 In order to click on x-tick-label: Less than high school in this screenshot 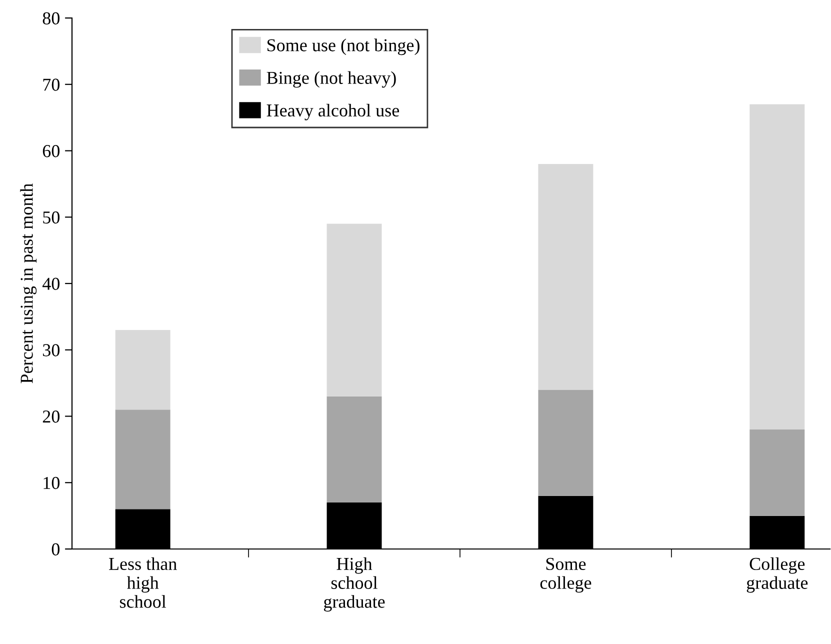, I will do `click(143, 582)`.